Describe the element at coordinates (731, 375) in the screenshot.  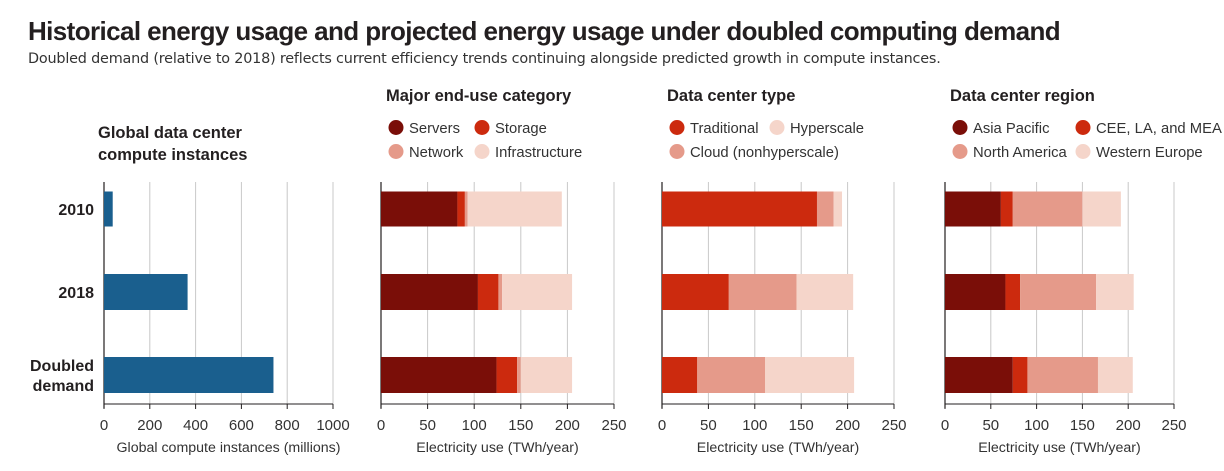
I see `bar-cloud-nonhyperscale--2` at that location.